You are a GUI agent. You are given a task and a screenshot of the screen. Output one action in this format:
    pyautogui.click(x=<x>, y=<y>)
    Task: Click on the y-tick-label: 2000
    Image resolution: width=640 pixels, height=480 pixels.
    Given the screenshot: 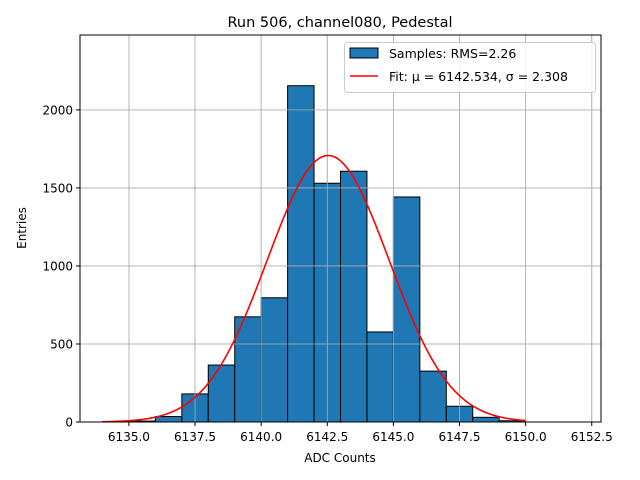 What is the action you would take?
    pyautogui.click(x=57, y=110)
    